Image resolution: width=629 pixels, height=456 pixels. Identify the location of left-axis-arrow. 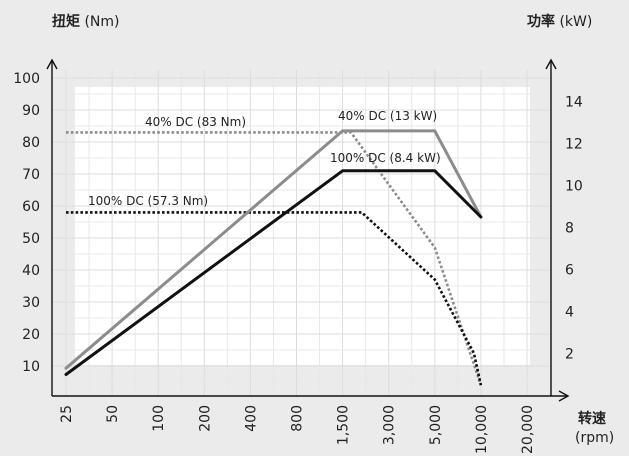
(52, 64).